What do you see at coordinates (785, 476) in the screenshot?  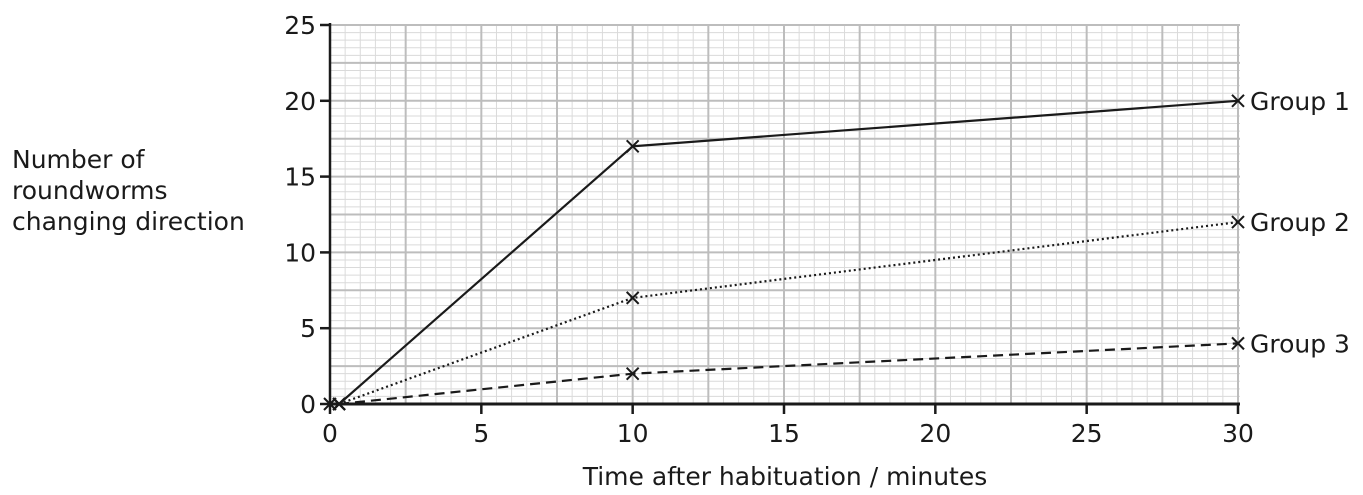 I see `x-axis-label: Time after habituation / minutes` at bounding box center [785, 476].